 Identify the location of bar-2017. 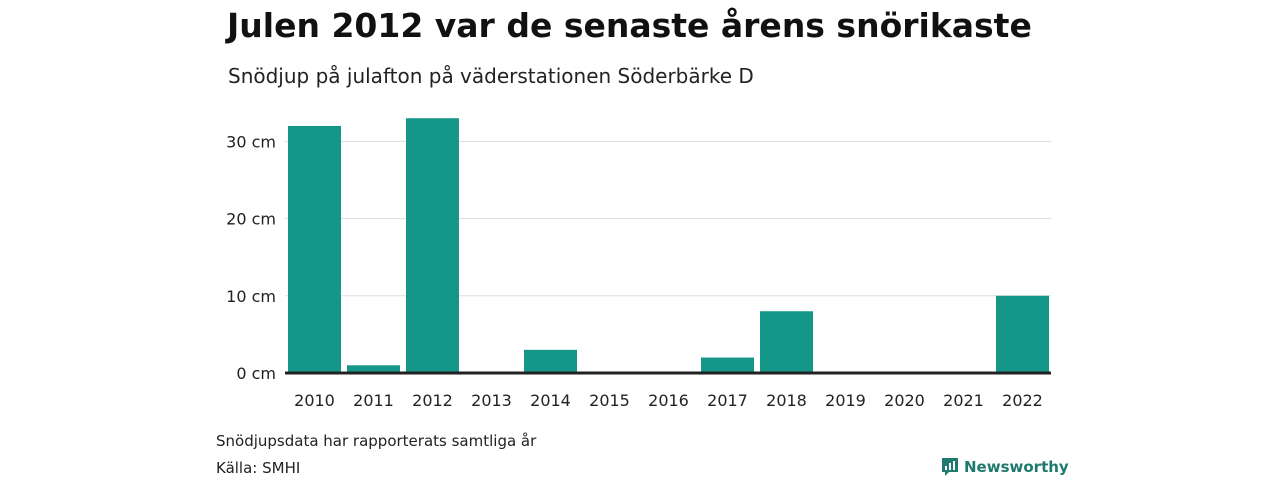
(727, 365).